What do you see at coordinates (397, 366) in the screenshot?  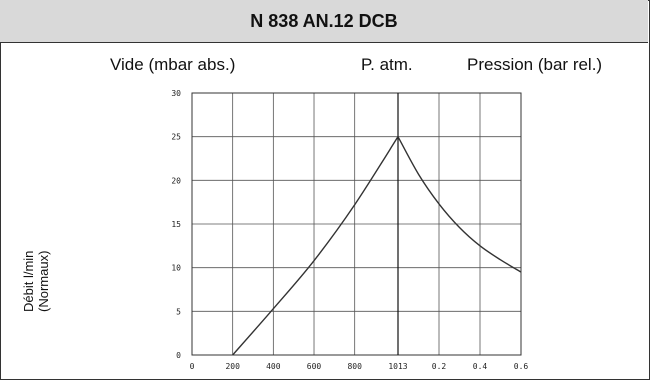 I see `x-tick-label: 1013` at bounding box center [397, 366].